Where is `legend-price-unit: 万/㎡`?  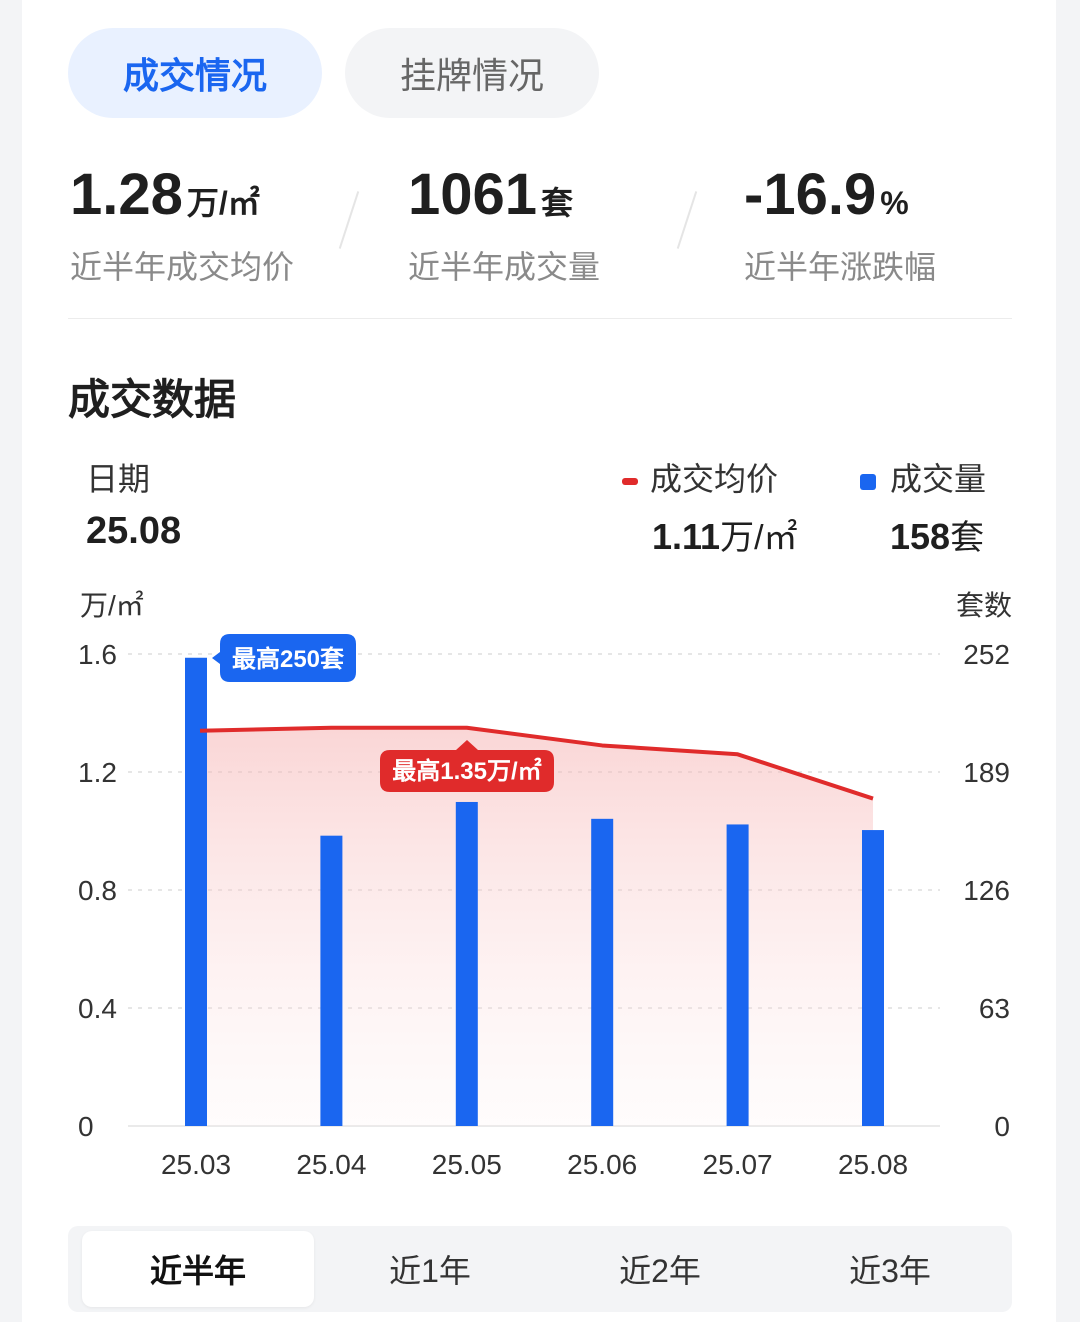 legend-price-unit: 万/㎡ is located at coordinates (759, 538).